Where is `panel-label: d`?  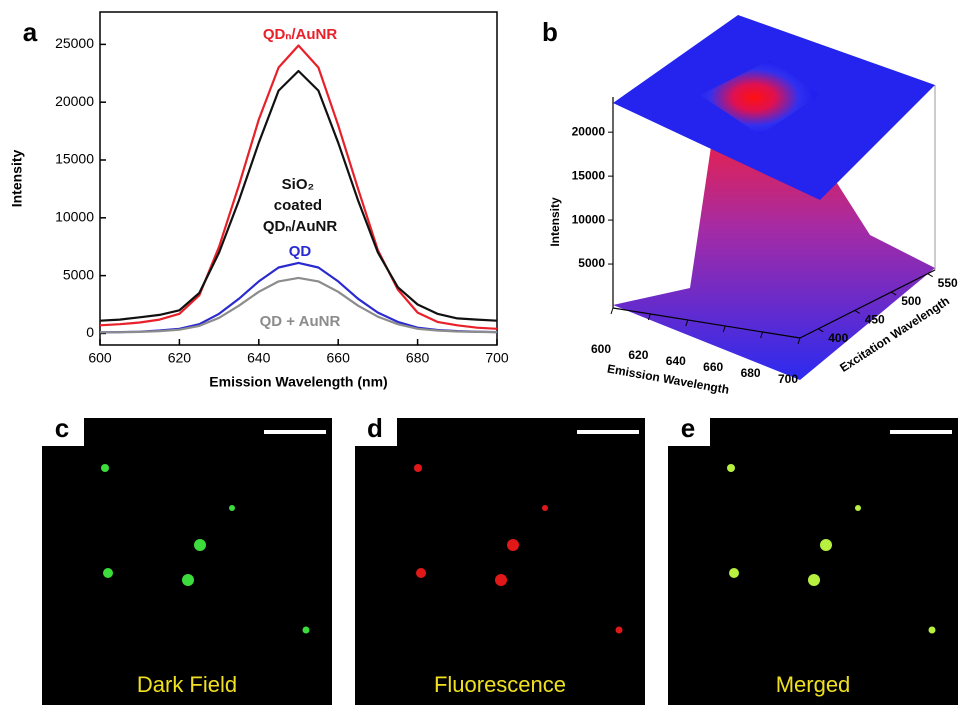
panel-label: d is located at coordinates (375, 428).